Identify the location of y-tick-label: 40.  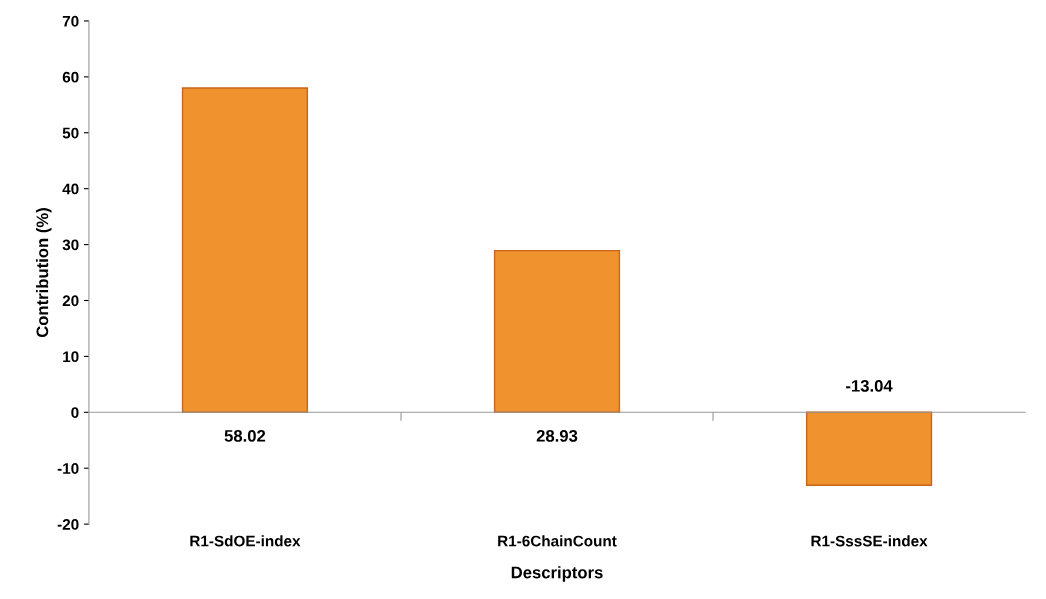
(70, 189).